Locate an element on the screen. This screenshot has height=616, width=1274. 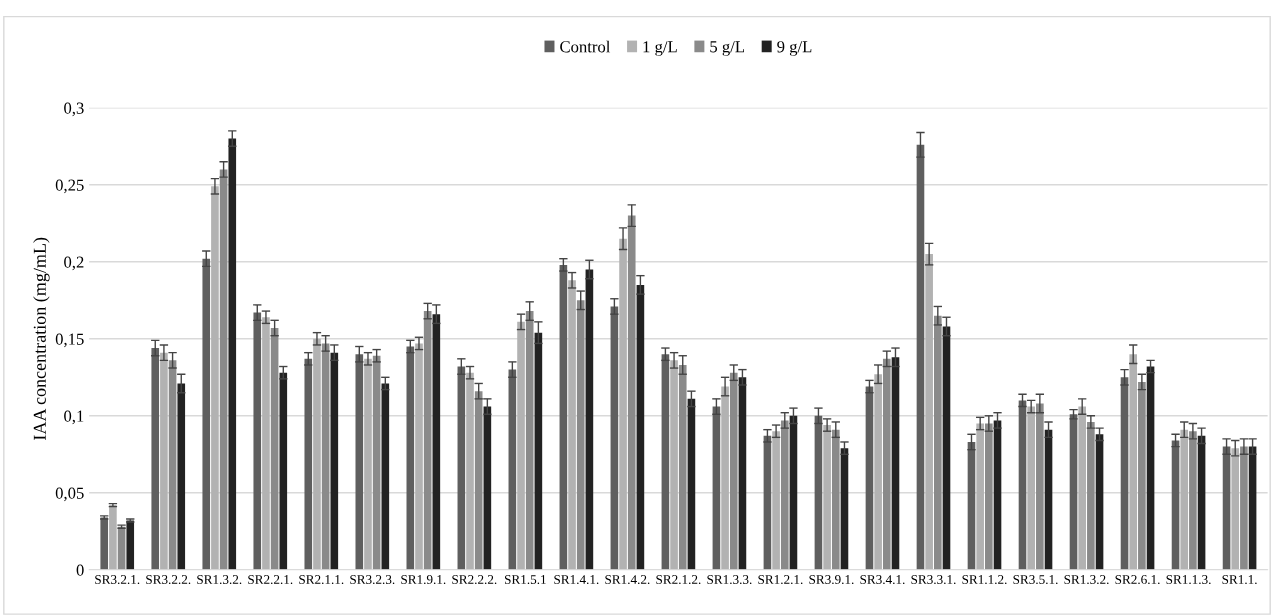
x-tick-label: SR2.2.2. is located at coordinates (474, 579).